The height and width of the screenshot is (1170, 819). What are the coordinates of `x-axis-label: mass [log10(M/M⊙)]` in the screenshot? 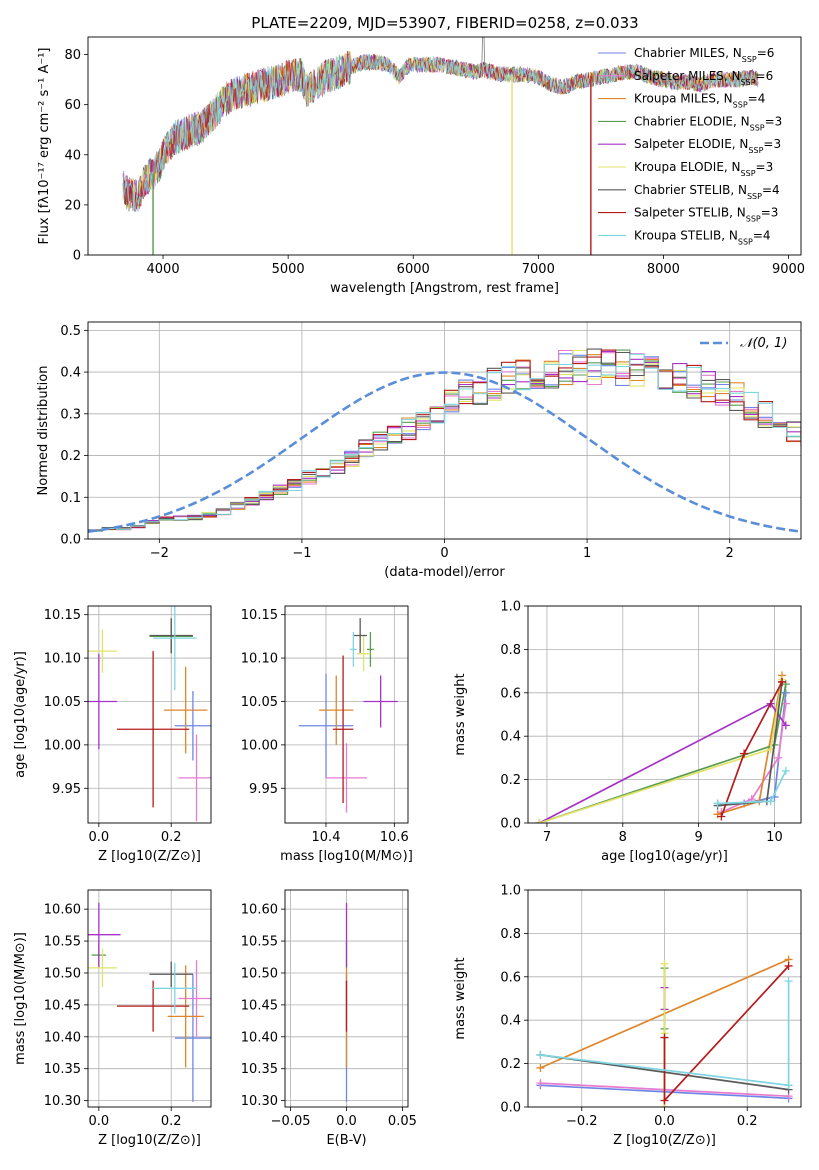 It's located at (346, 856).